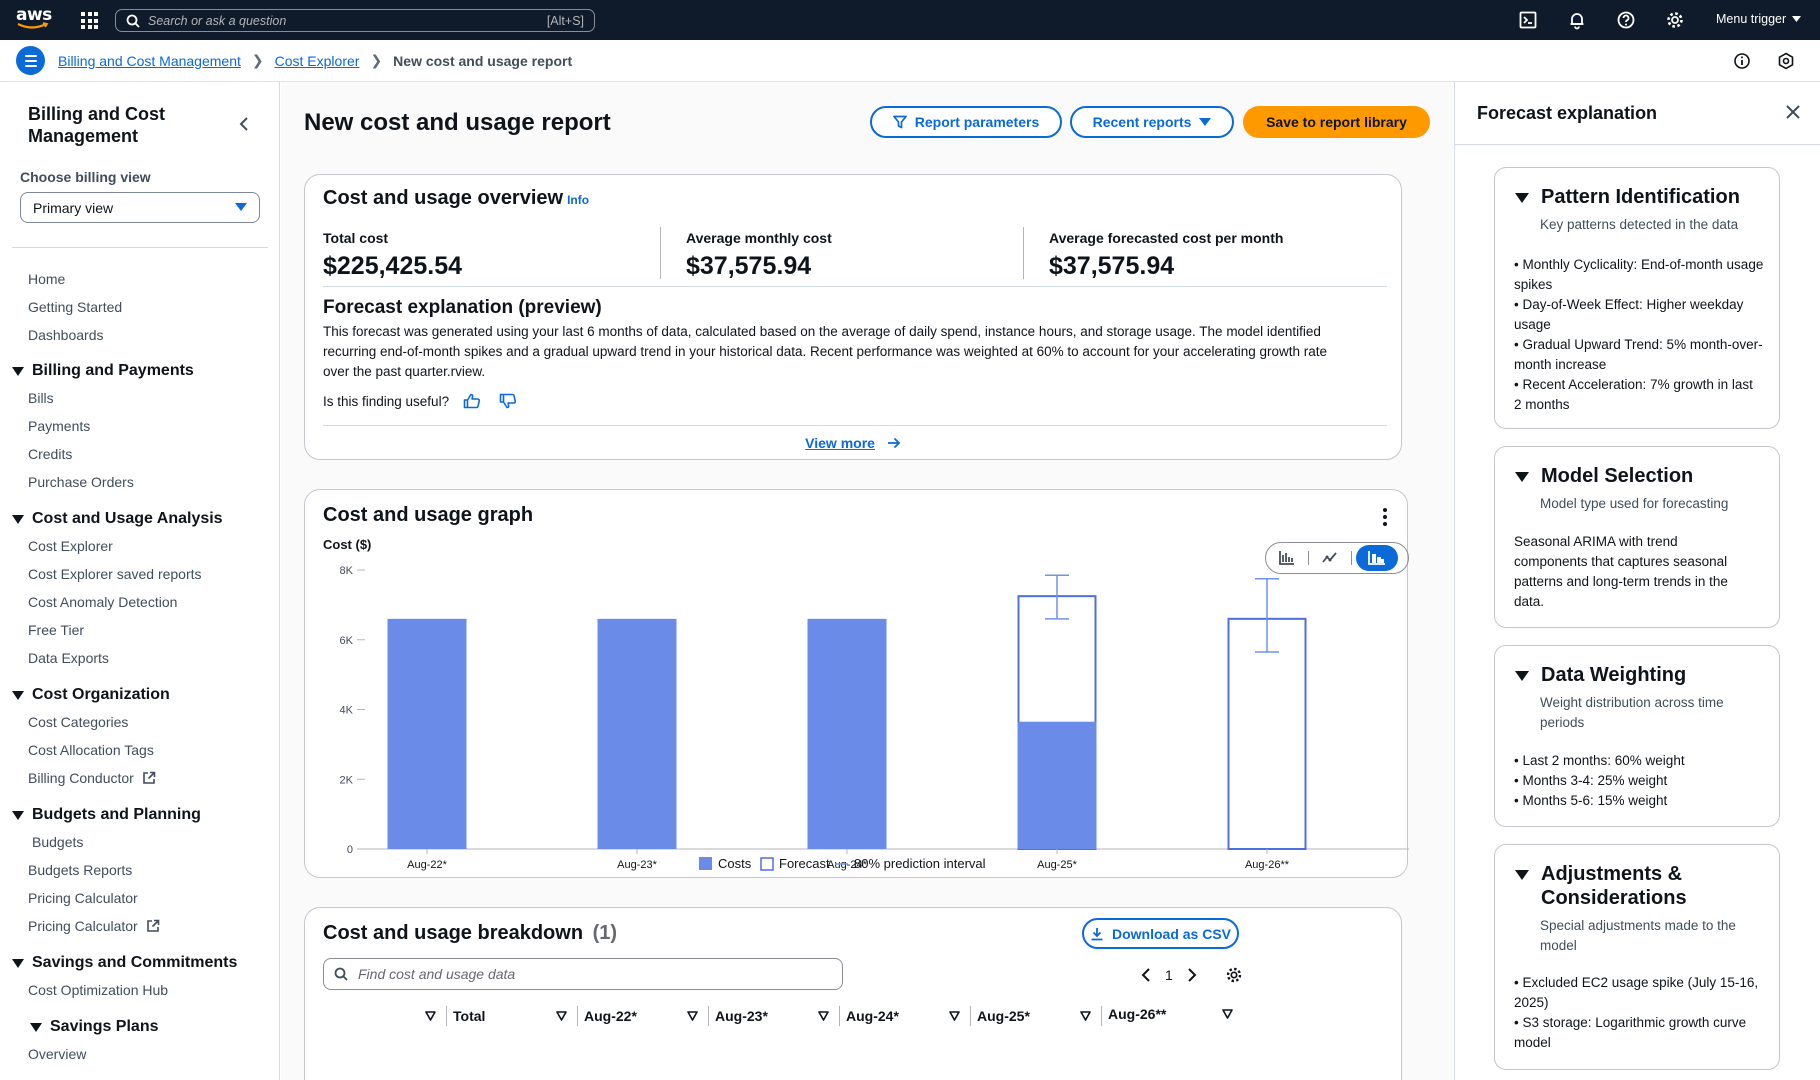 This screenshot has width=1820, height=1080. What do you see at coordinates (41, 398) in the screenshot?
I see `sidebar-item-bills: Bills` at bounding box center [41, 398].